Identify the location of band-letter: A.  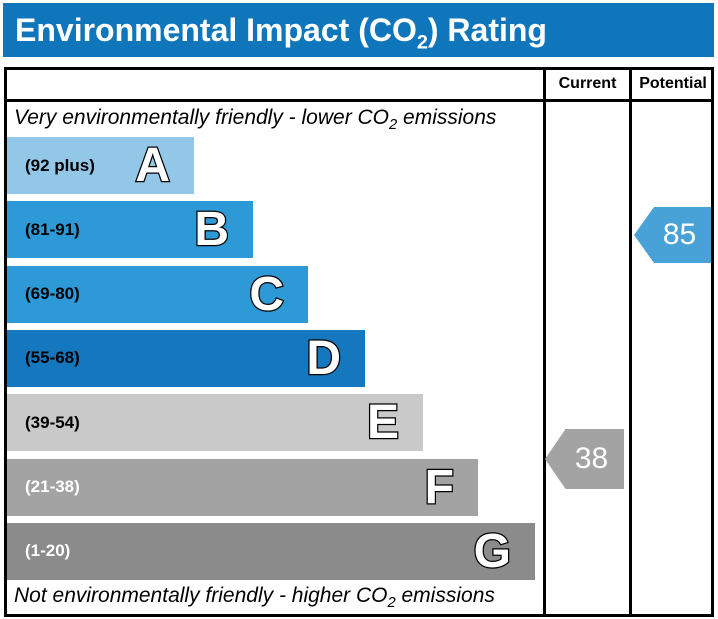
(152, 166).